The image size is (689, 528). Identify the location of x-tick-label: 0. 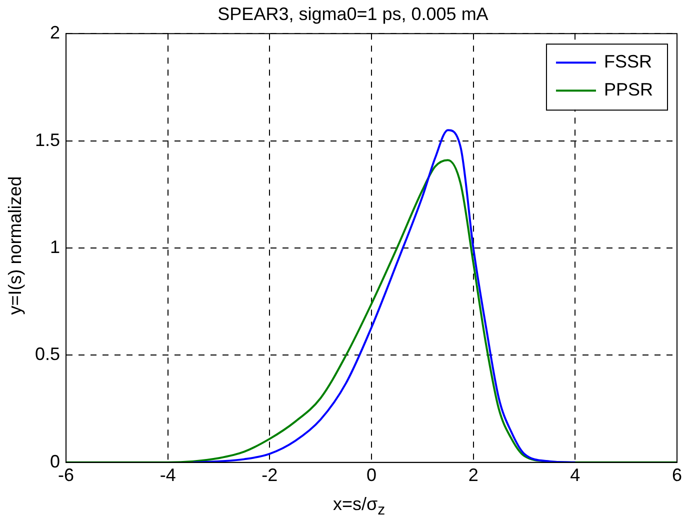
(371, 475).